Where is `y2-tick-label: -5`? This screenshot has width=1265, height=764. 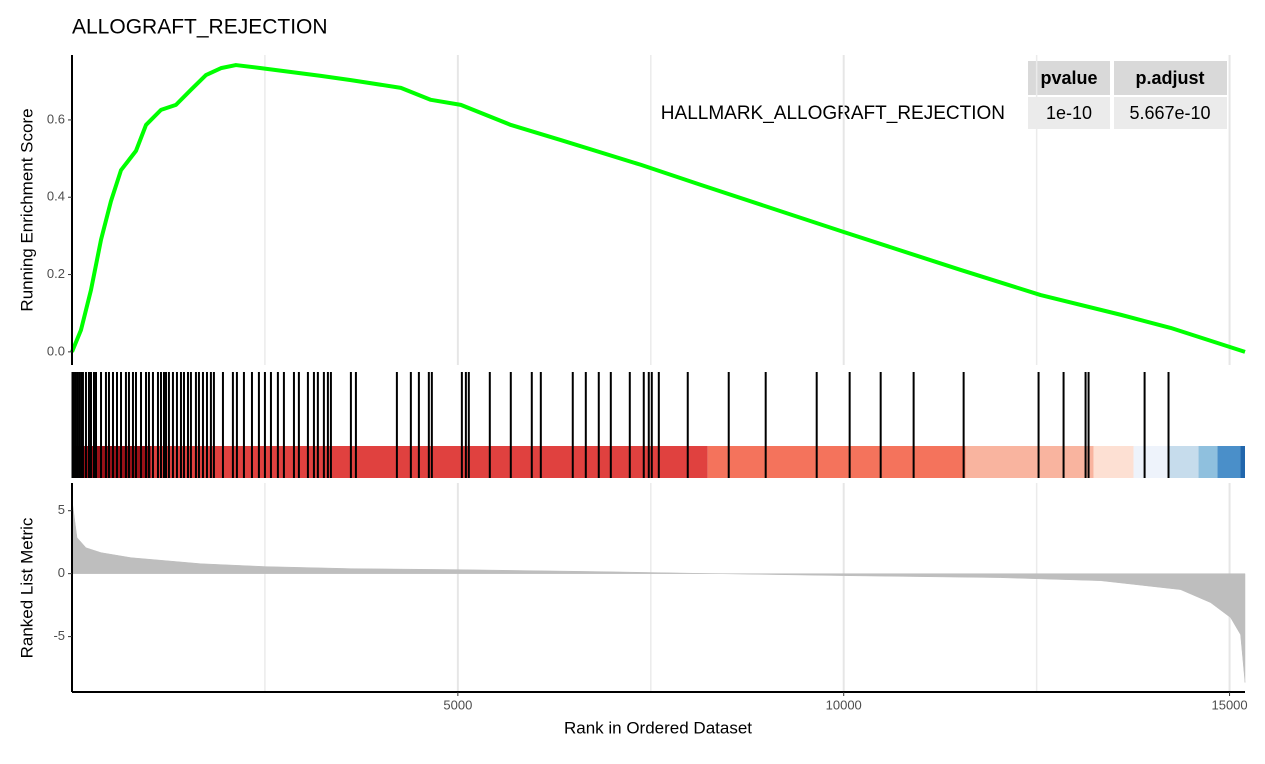
y2-tick-label: -5 is located at coordinates (59, 635).